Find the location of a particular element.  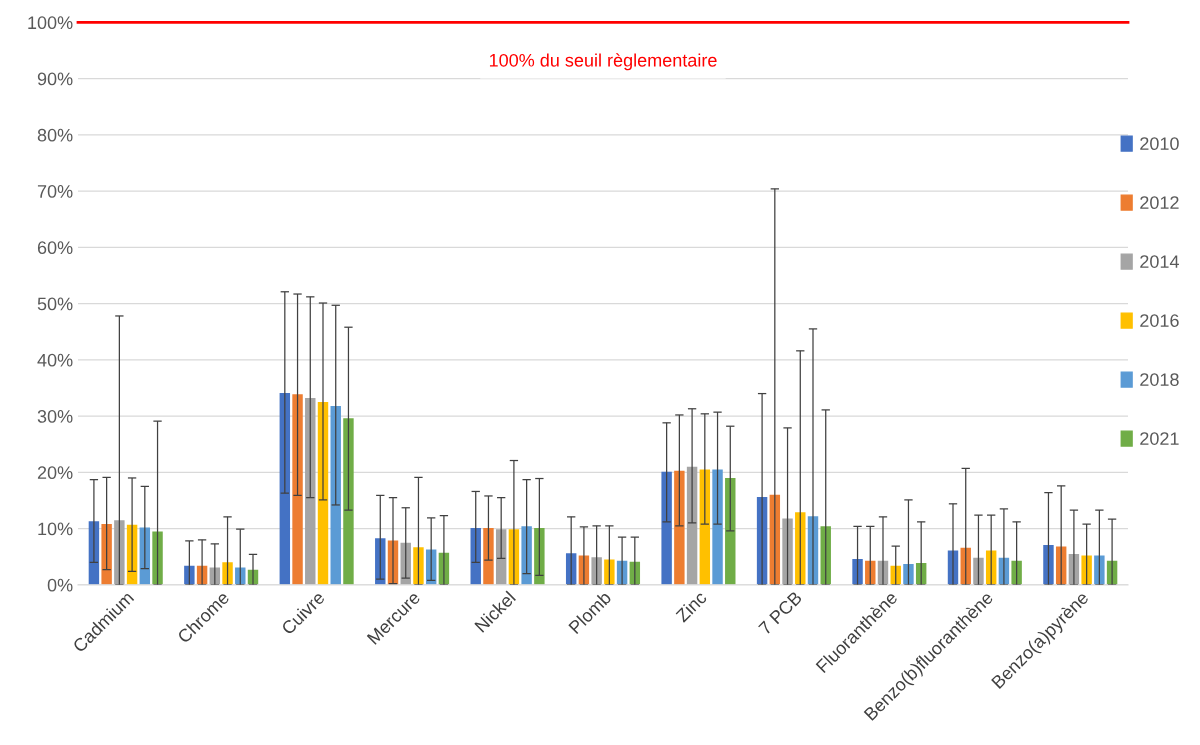

x-tick-label: Zinc is located at coordinates (691, 606).